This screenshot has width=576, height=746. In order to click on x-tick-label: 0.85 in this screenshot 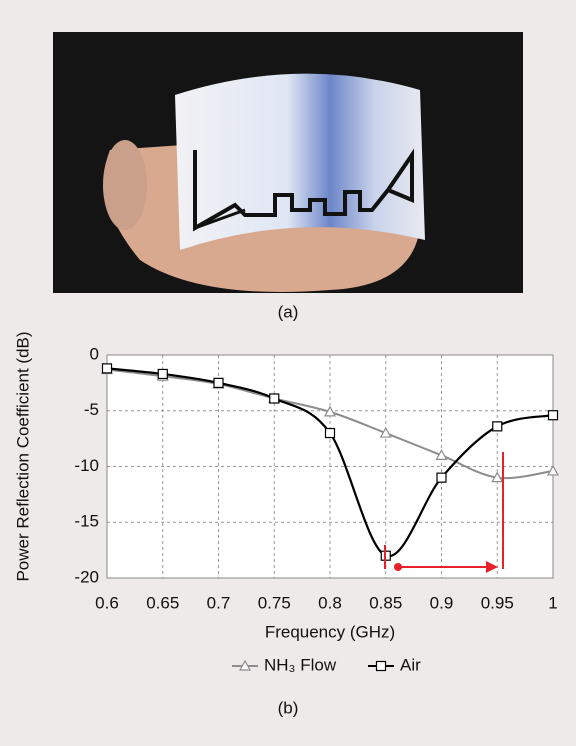, I will do `click(385, 602)`.